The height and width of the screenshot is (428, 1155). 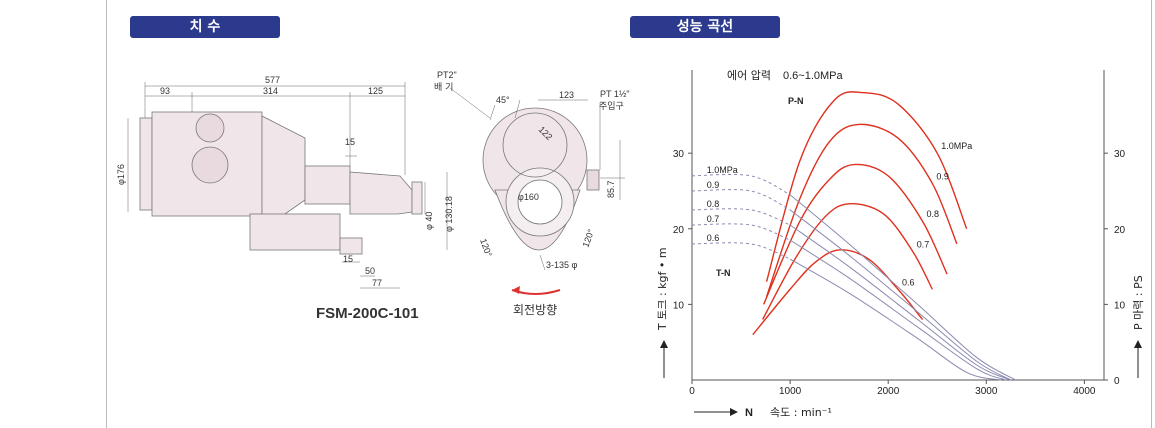 What do you see at coordinates (749, 75) in the screenshot?
I see `air-pressure-label: 에어 압력` at bounding box center [749, 75].